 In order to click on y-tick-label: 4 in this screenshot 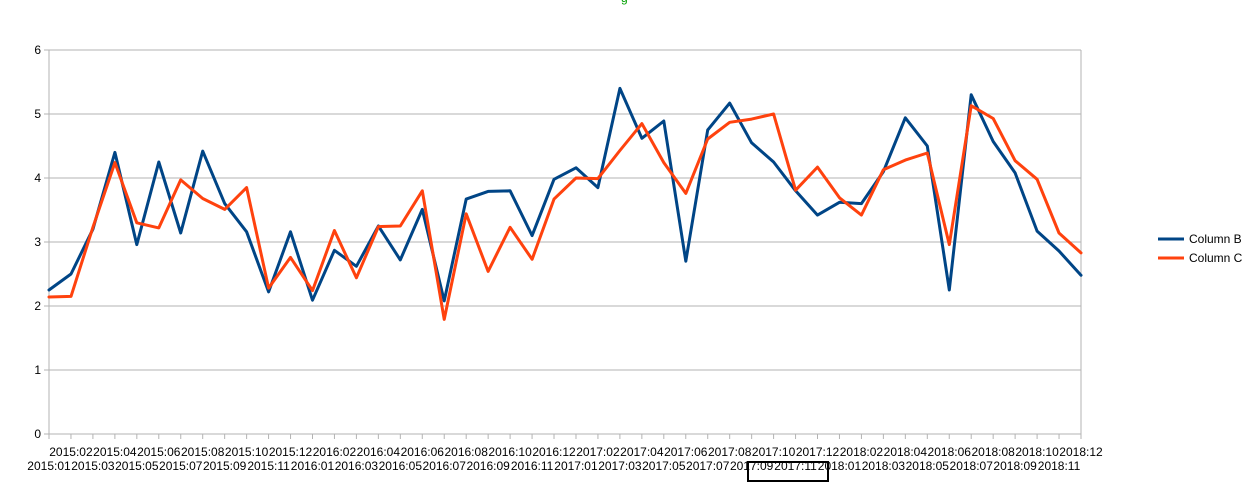, I will do `click(37, 178)`.